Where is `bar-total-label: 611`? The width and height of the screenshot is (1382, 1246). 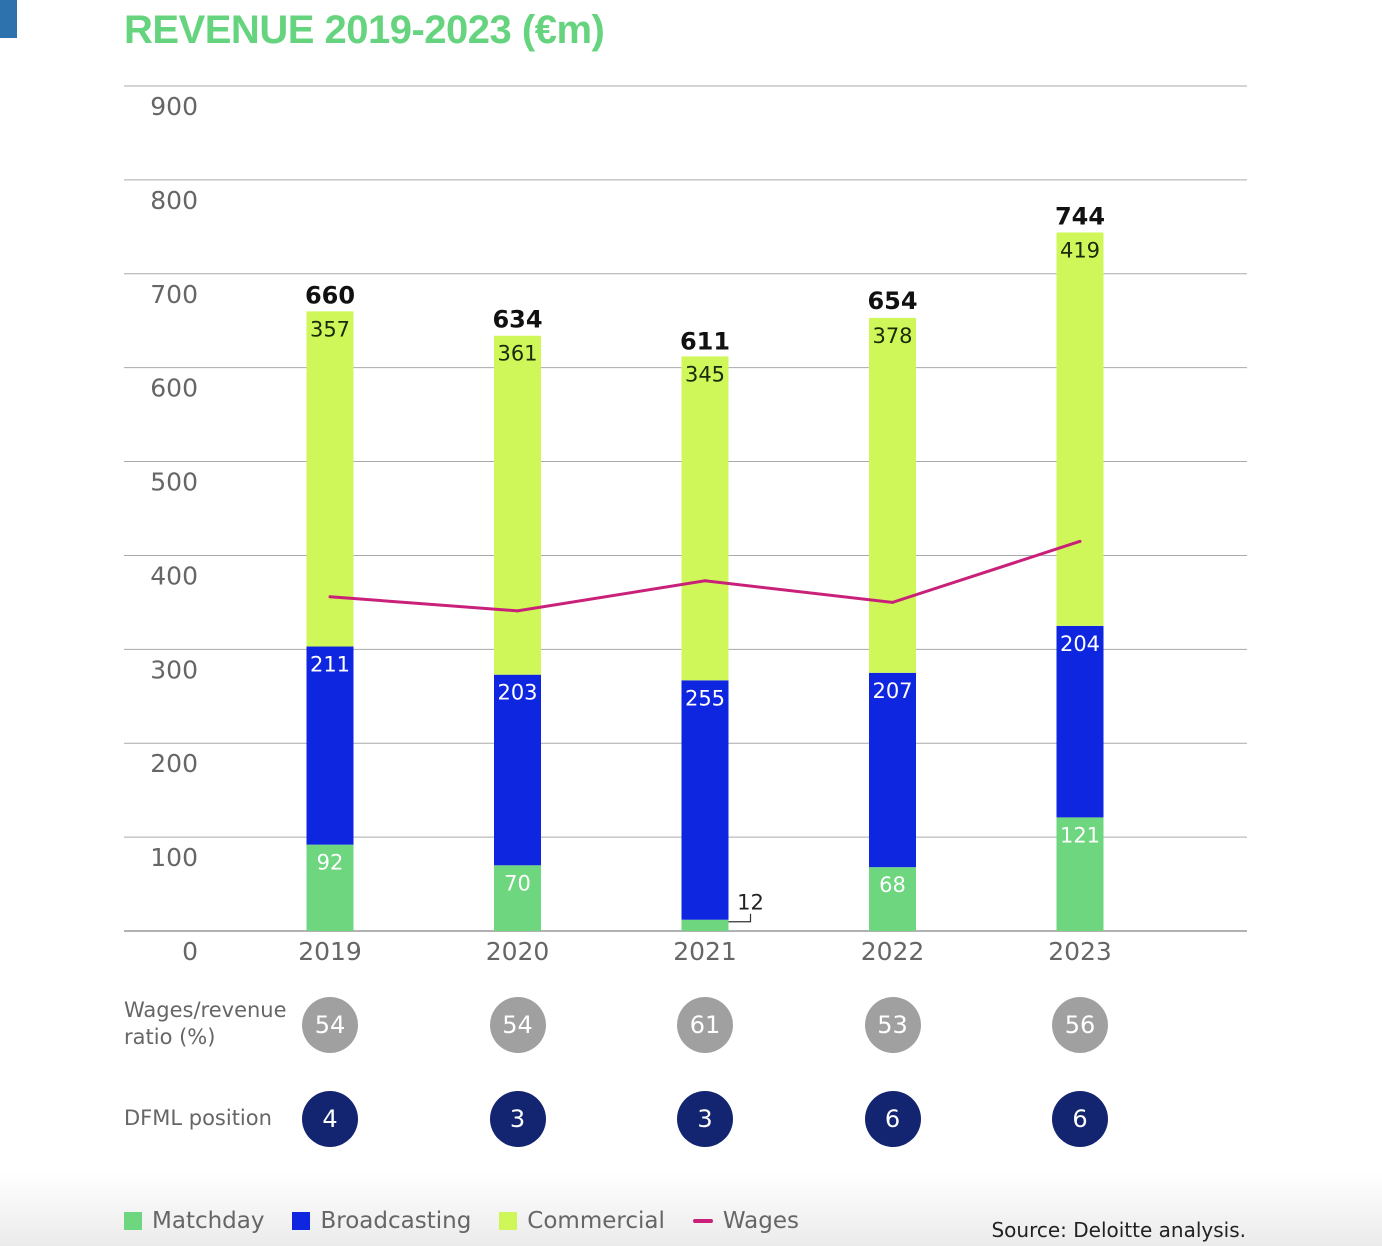
bar-total-label: 611 is located at coordinates (705, 341).